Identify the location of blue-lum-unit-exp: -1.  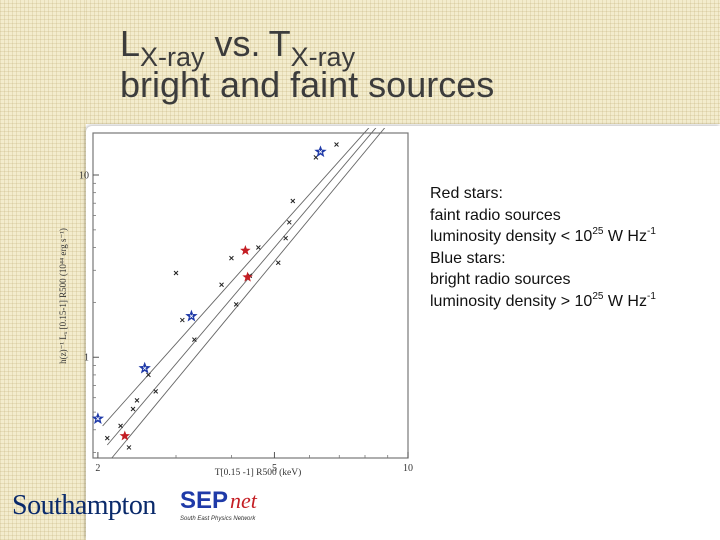
(651, 296).